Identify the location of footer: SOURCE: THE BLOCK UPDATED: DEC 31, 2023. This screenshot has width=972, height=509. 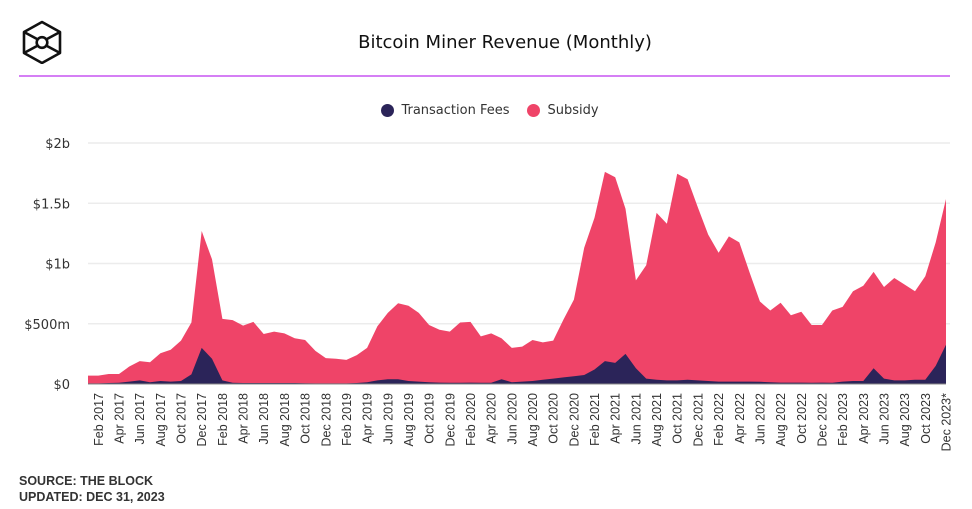
(92, 489).